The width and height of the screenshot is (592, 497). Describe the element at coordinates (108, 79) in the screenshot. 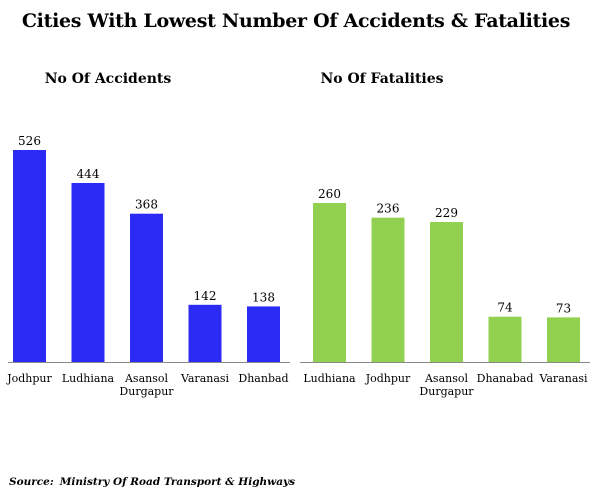

I see `accidents-chart-title: No Of Accidents` at that location.